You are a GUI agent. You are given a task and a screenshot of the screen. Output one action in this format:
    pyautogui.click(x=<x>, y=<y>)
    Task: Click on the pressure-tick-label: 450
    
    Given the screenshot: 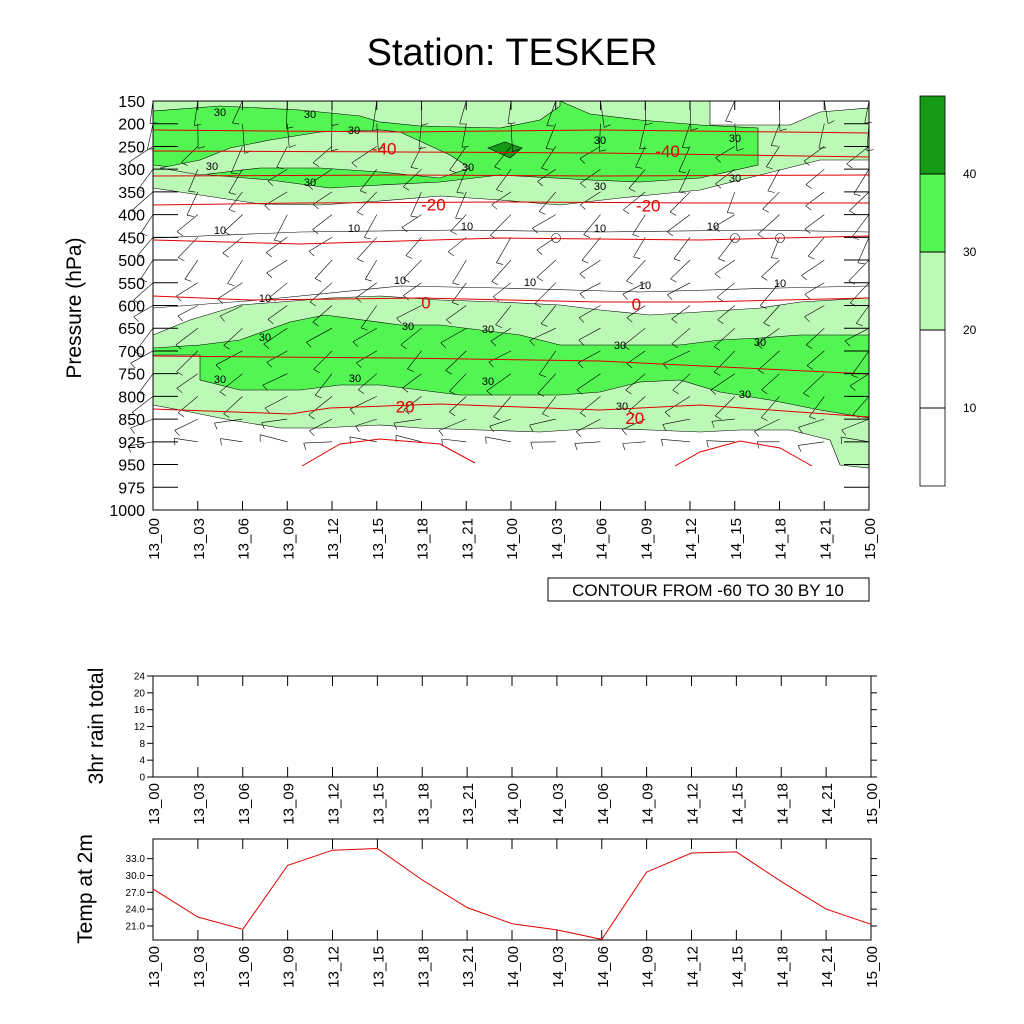 What is the action you would take?
    pyautogui.click(x=131, y=238)
    